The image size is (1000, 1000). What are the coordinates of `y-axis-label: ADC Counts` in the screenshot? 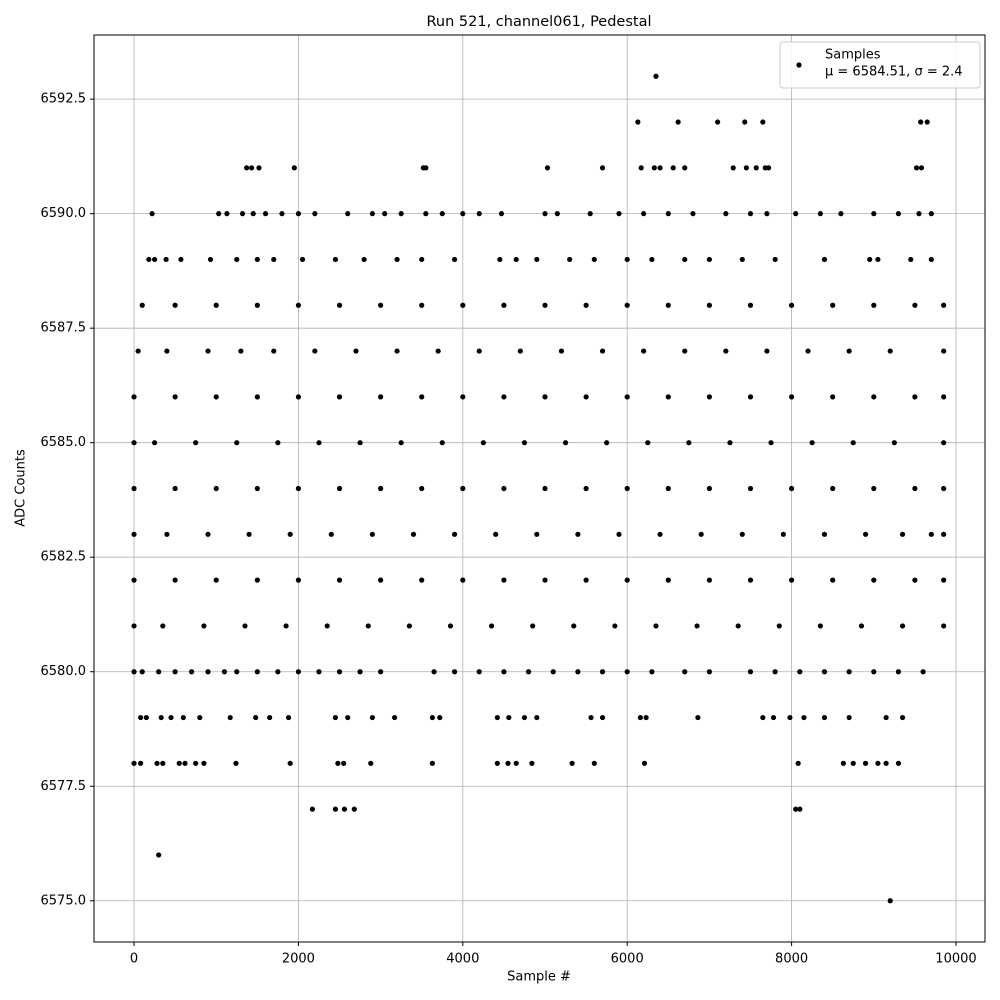 It's located at (21, 488).